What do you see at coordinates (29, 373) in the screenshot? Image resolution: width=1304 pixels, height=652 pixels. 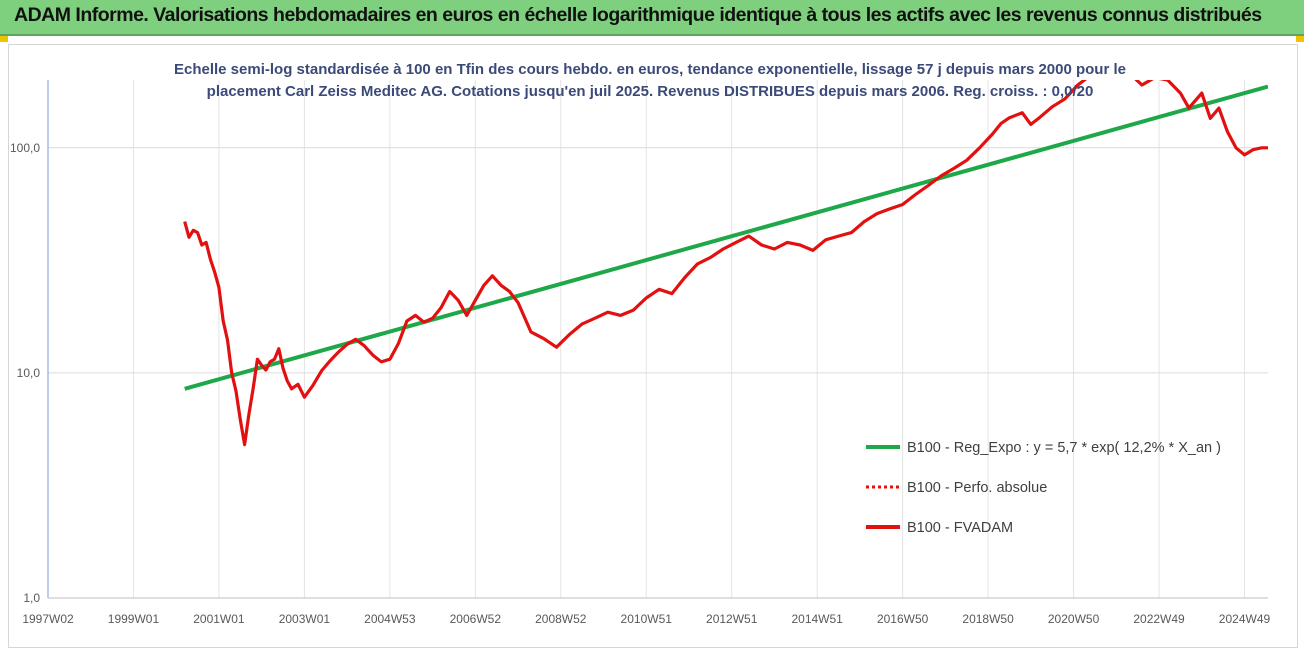 I see `y-tick-label: 10,0` at bounding box center [29, 373].